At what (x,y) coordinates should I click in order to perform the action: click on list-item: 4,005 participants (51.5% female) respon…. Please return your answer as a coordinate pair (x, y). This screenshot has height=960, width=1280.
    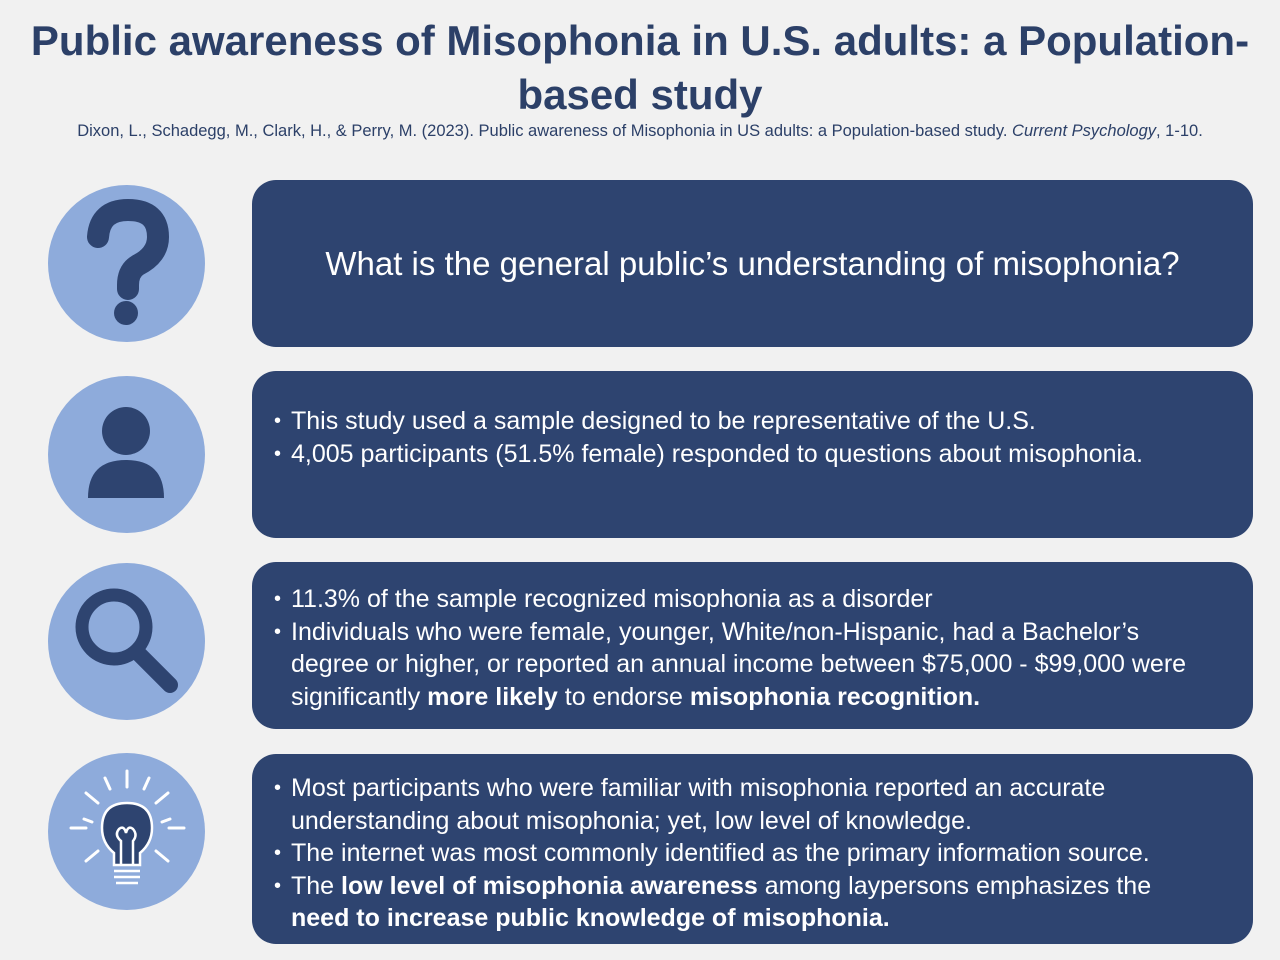
    Looking at the image, I should click on (743, 454).